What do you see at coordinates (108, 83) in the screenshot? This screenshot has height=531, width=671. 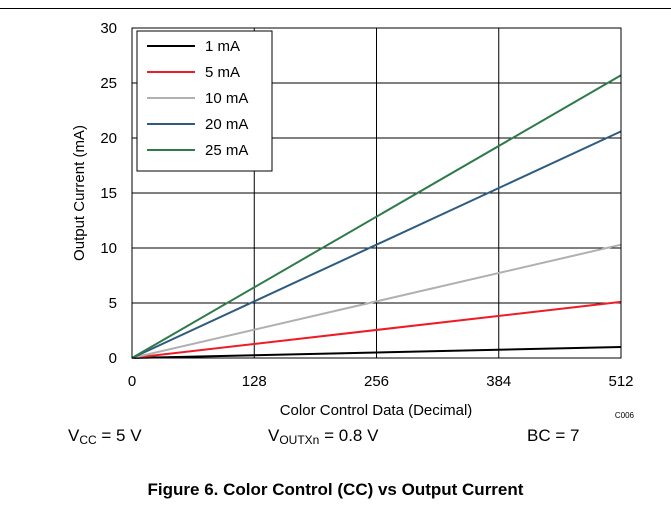 I see `y-tick-label: 25` at bounding box center [108, 83].